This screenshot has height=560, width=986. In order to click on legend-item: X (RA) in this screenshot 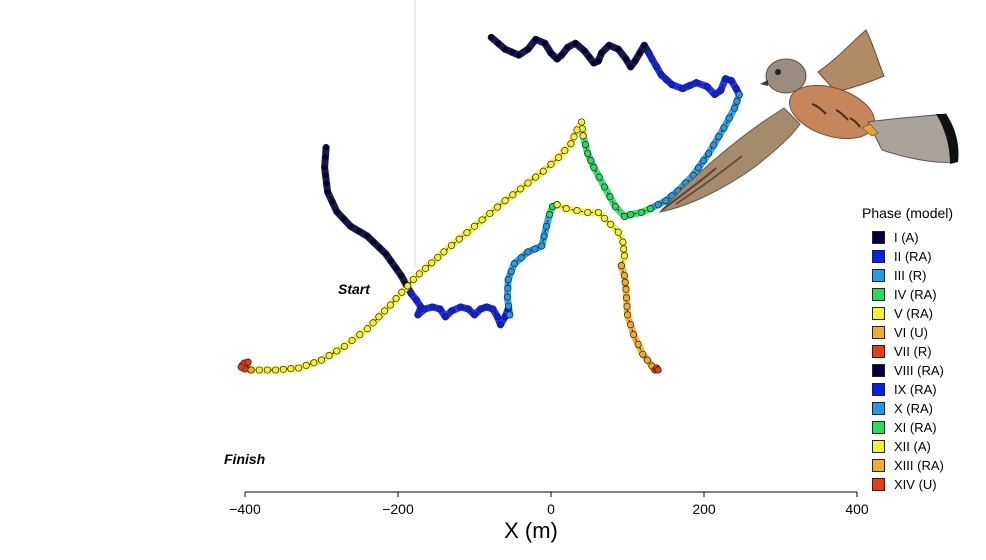, I will do `click(922, 408)`.